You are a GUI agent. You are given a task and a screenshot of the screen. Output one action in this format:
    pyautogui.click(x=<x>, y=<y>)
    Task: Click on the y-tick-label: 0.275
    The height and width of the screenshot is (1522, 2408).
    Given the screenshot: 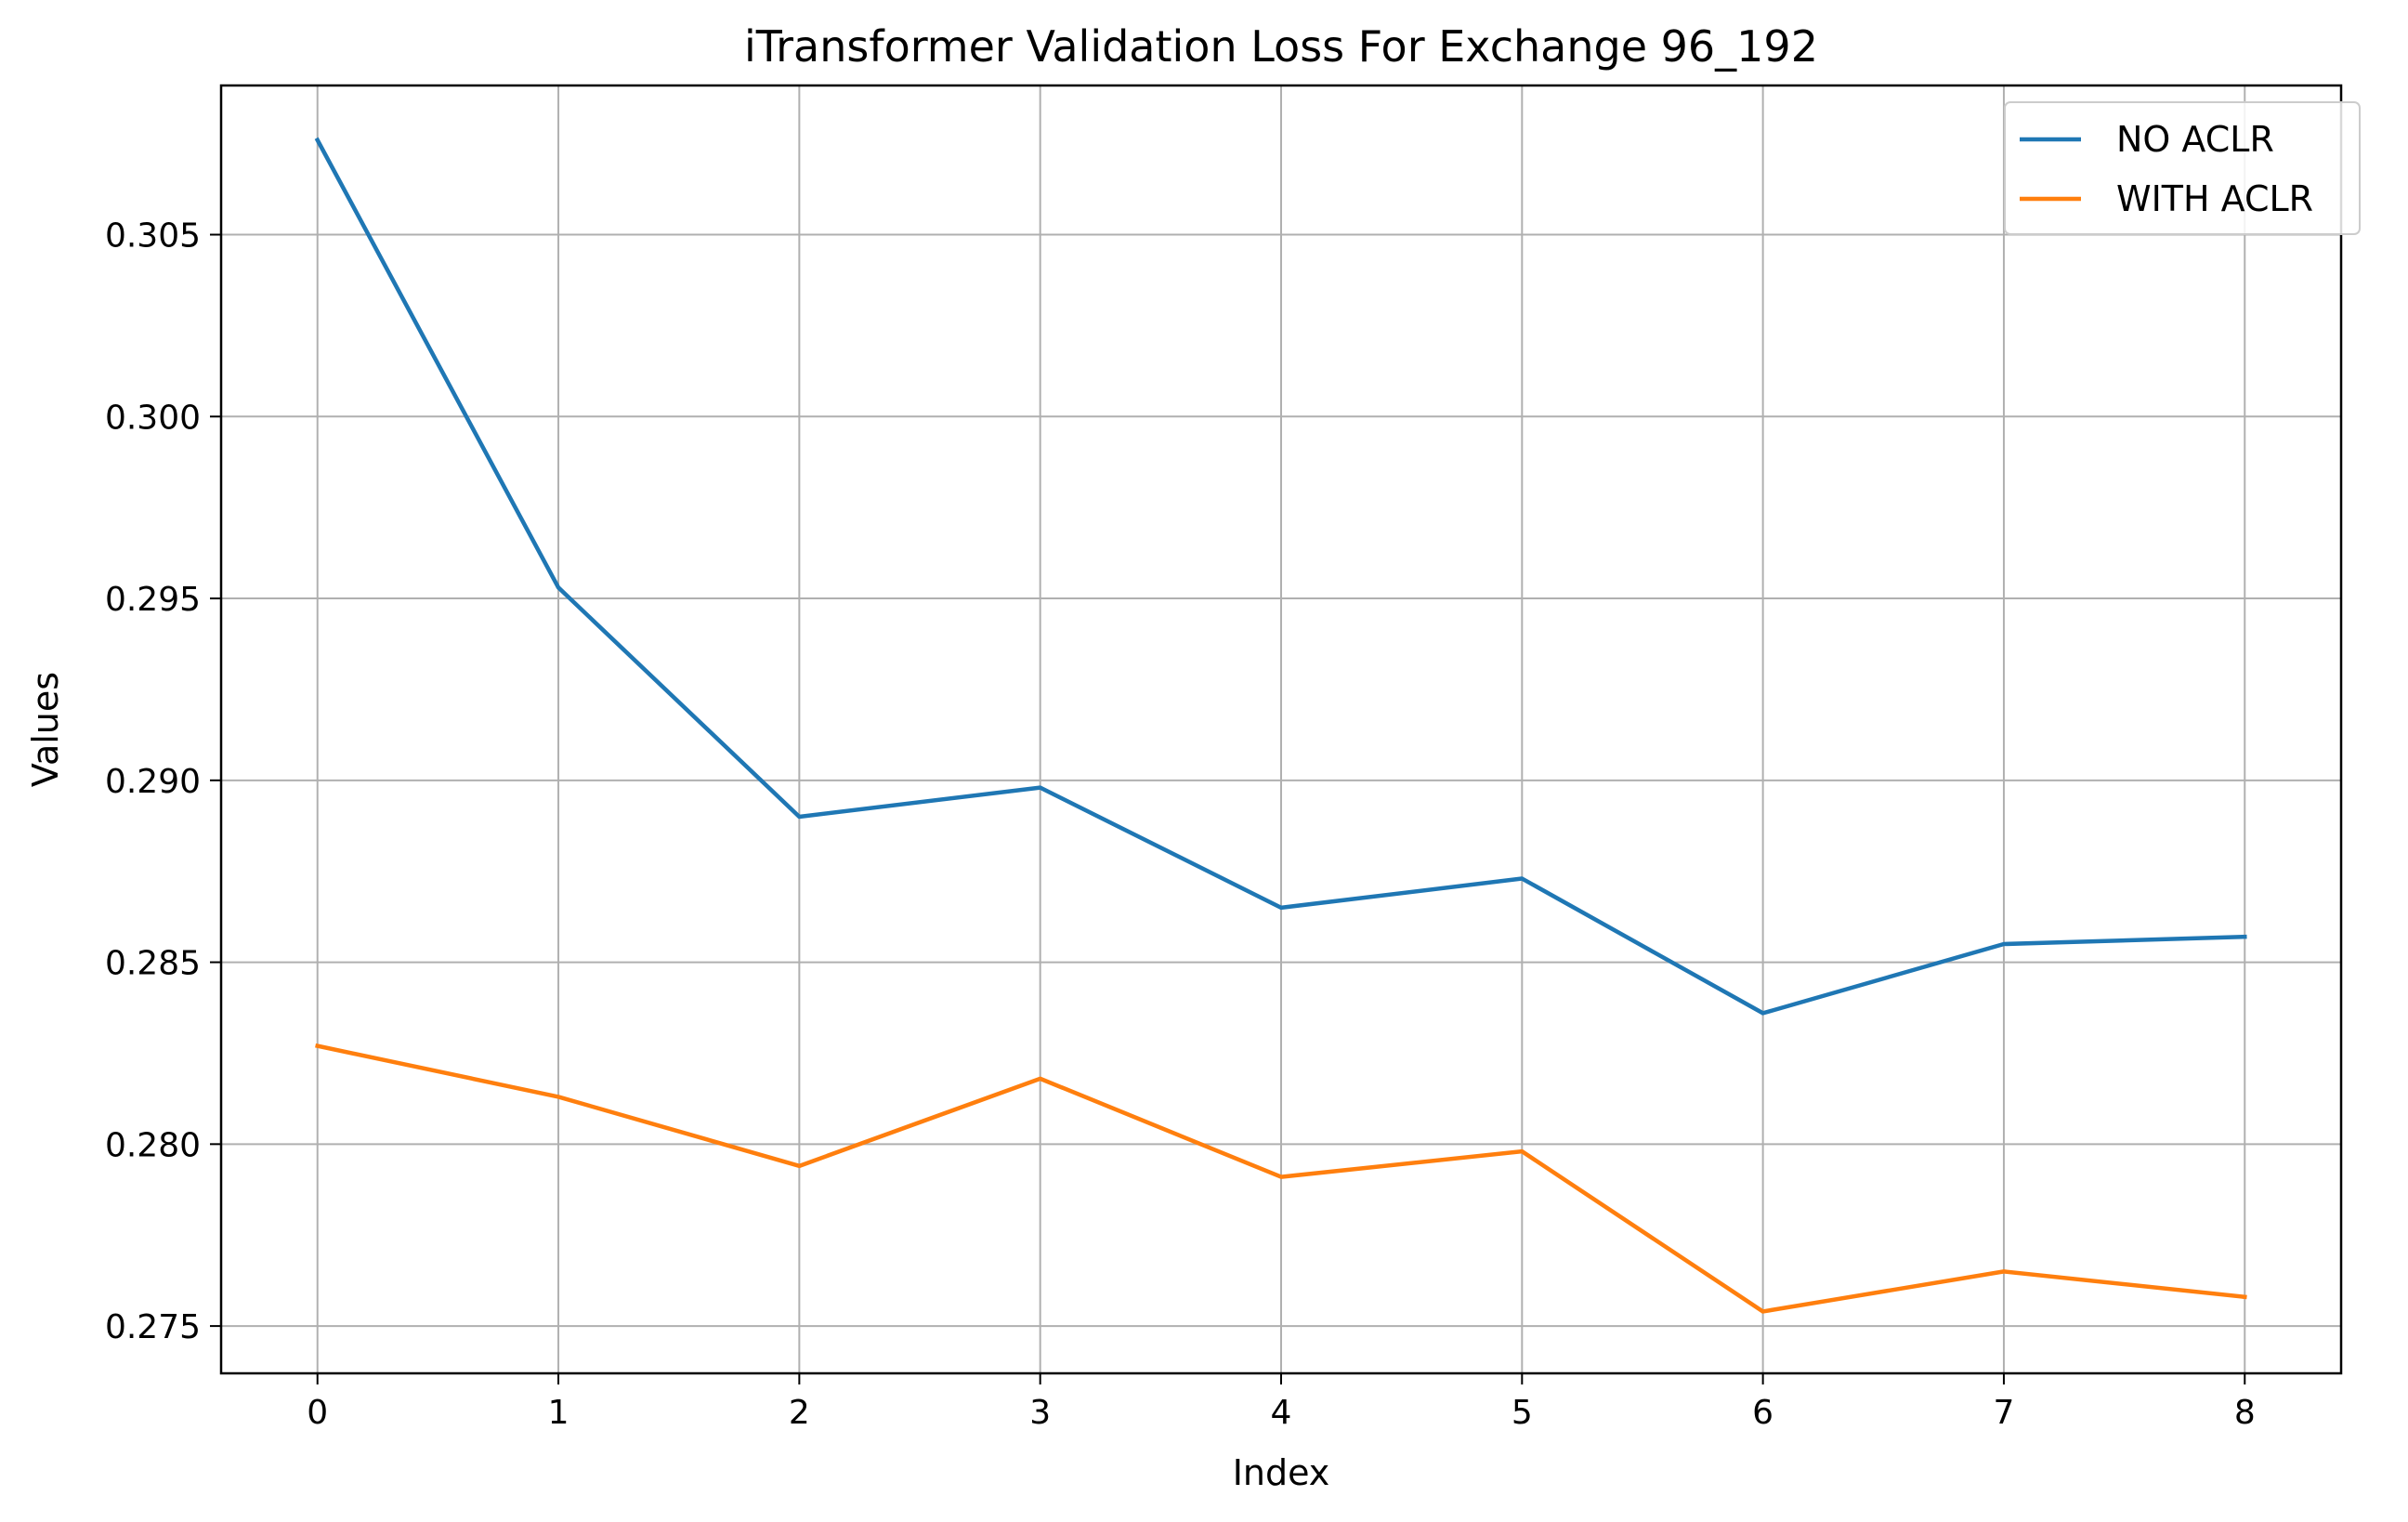 What is the action you would take?
    pyautogui.click(x=153, y=1327)
    